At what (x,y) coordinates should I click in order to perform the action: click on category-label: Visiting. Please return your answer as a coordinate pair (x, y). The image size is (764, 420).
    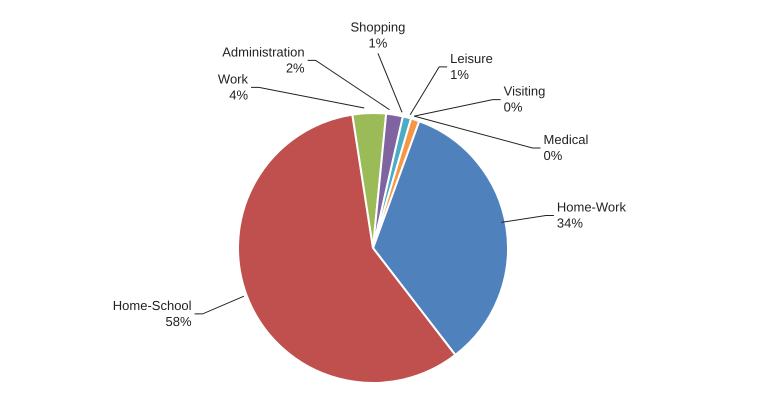
    Looking at the image, I should click on (525, 91).